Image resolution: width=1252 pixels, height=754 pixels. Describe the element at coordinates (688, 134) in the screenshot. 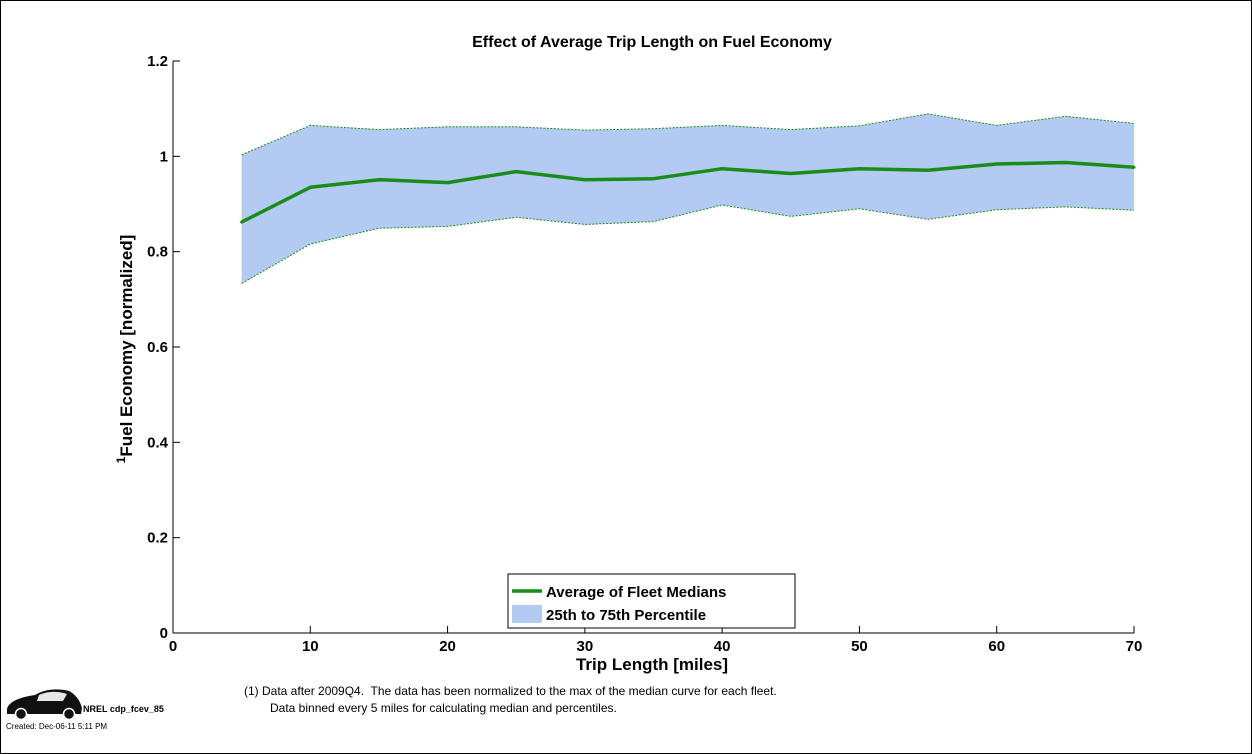

I see `percentile-upper-edge` at that location.